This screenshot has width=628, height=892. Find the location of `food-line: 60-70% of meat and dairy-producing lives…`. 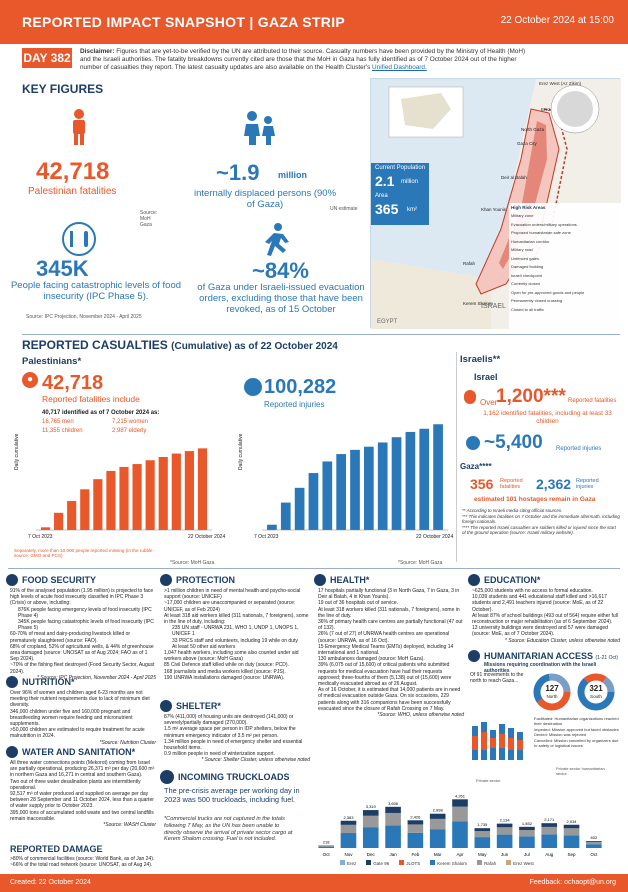

food-line: 60-70% of meat and dairy-producing lives… is located at coordinates (70, 637).